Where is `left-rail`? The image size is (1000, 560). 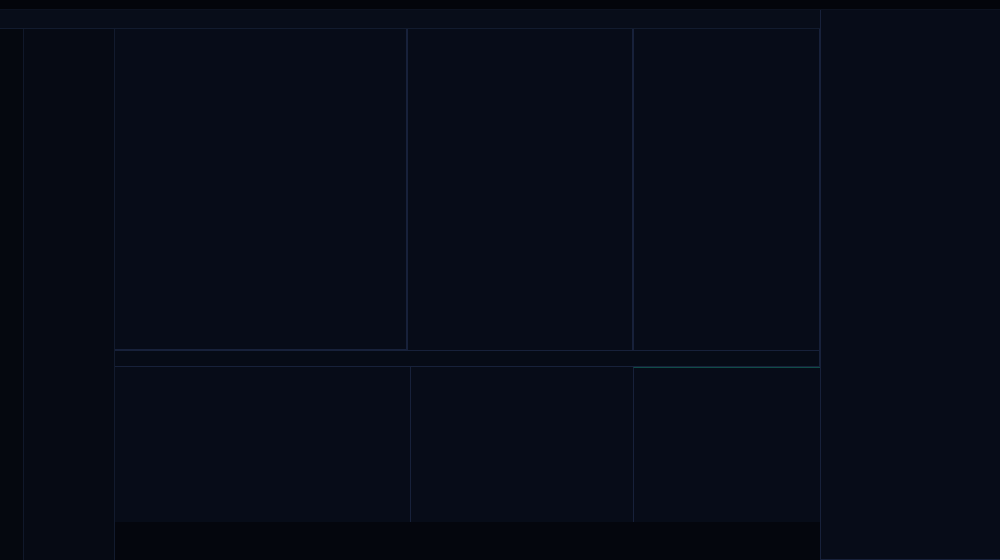 left-rail is located at coordinates (12, 294).